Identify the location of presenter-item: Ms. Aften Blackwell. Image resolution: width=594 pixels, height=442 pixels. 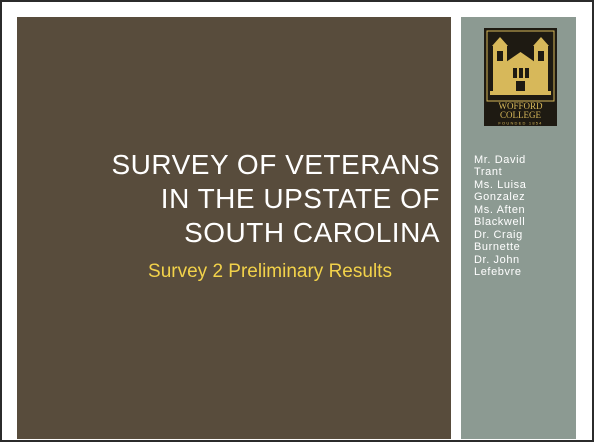
(523, 216).